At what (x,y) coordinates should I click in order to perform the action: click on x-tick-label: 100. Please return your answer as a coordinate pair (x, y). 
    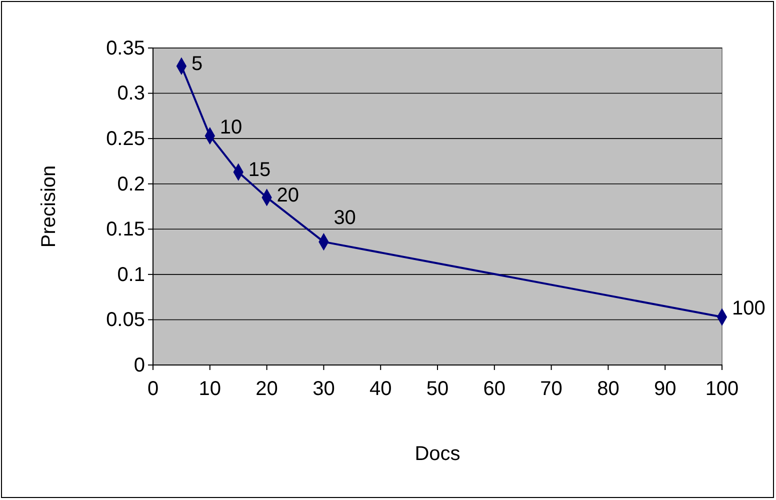
    Looking at the image, I should click on (722, 389).